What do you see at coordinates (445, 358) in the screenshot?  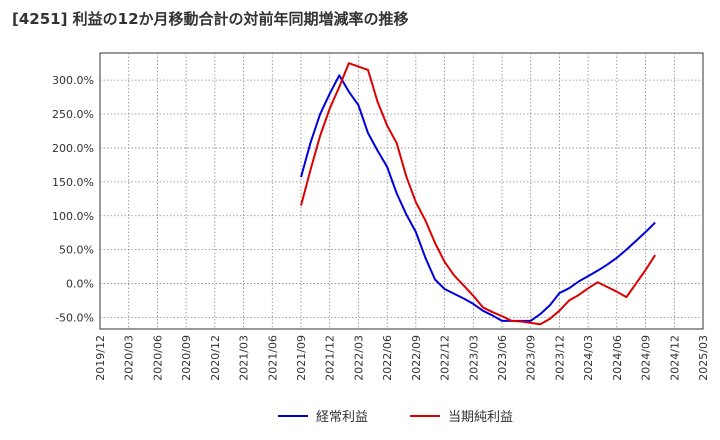 I see `x-tick-label: 2022/12` at bounding box center [445, 358].